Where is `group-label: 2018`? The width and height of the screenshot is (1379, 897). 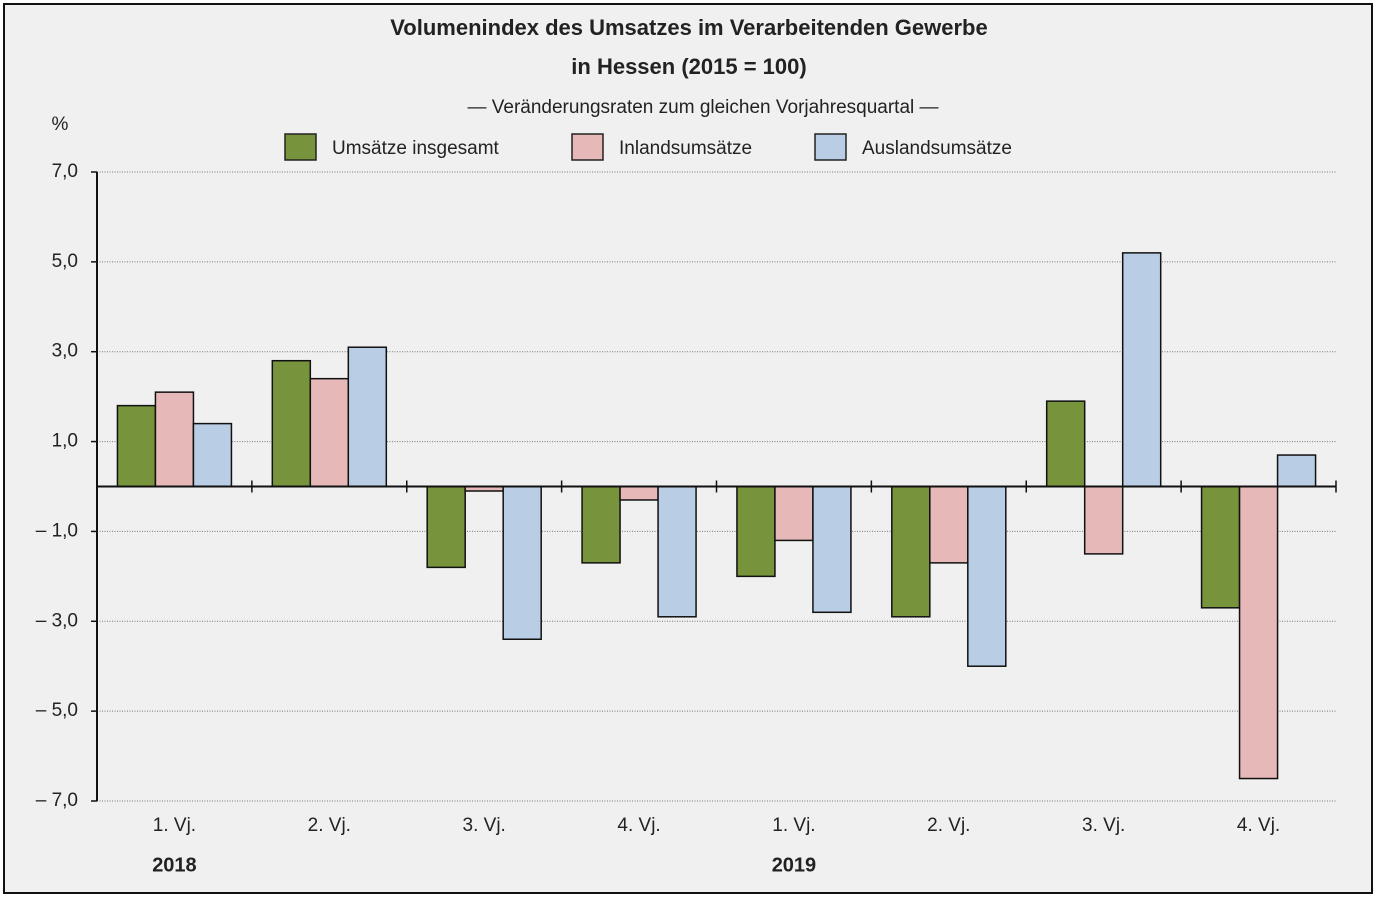
group-label: 2018 is located at coordinates (174, 865).